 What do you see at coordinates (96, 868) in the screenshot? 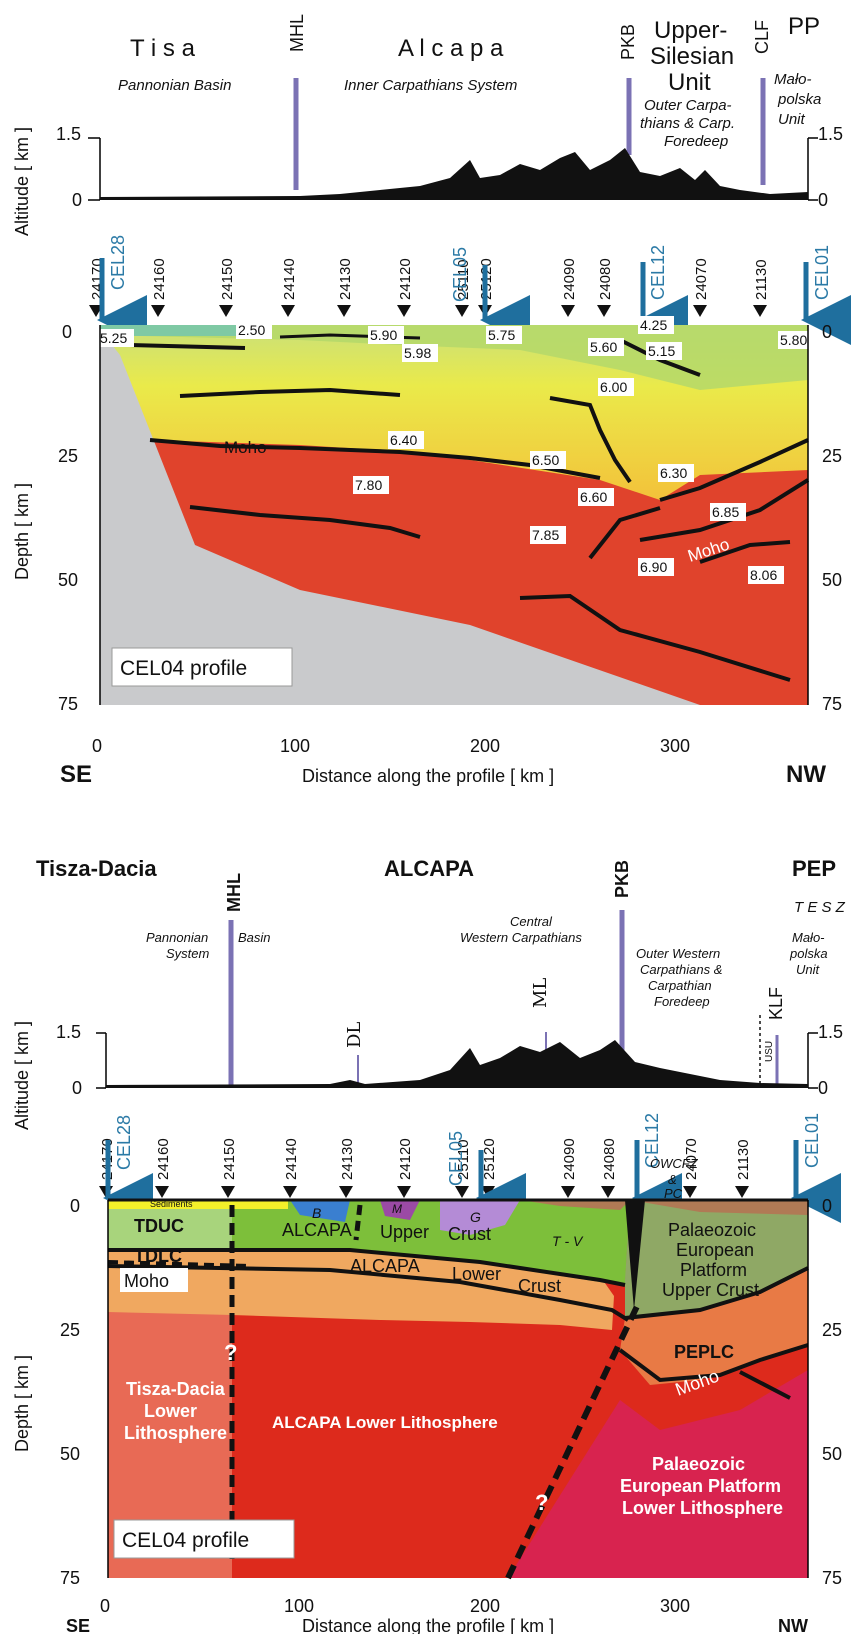
I see `bot-unit-tisza: Tisza-Dacia` at bounding box center [96, 868].